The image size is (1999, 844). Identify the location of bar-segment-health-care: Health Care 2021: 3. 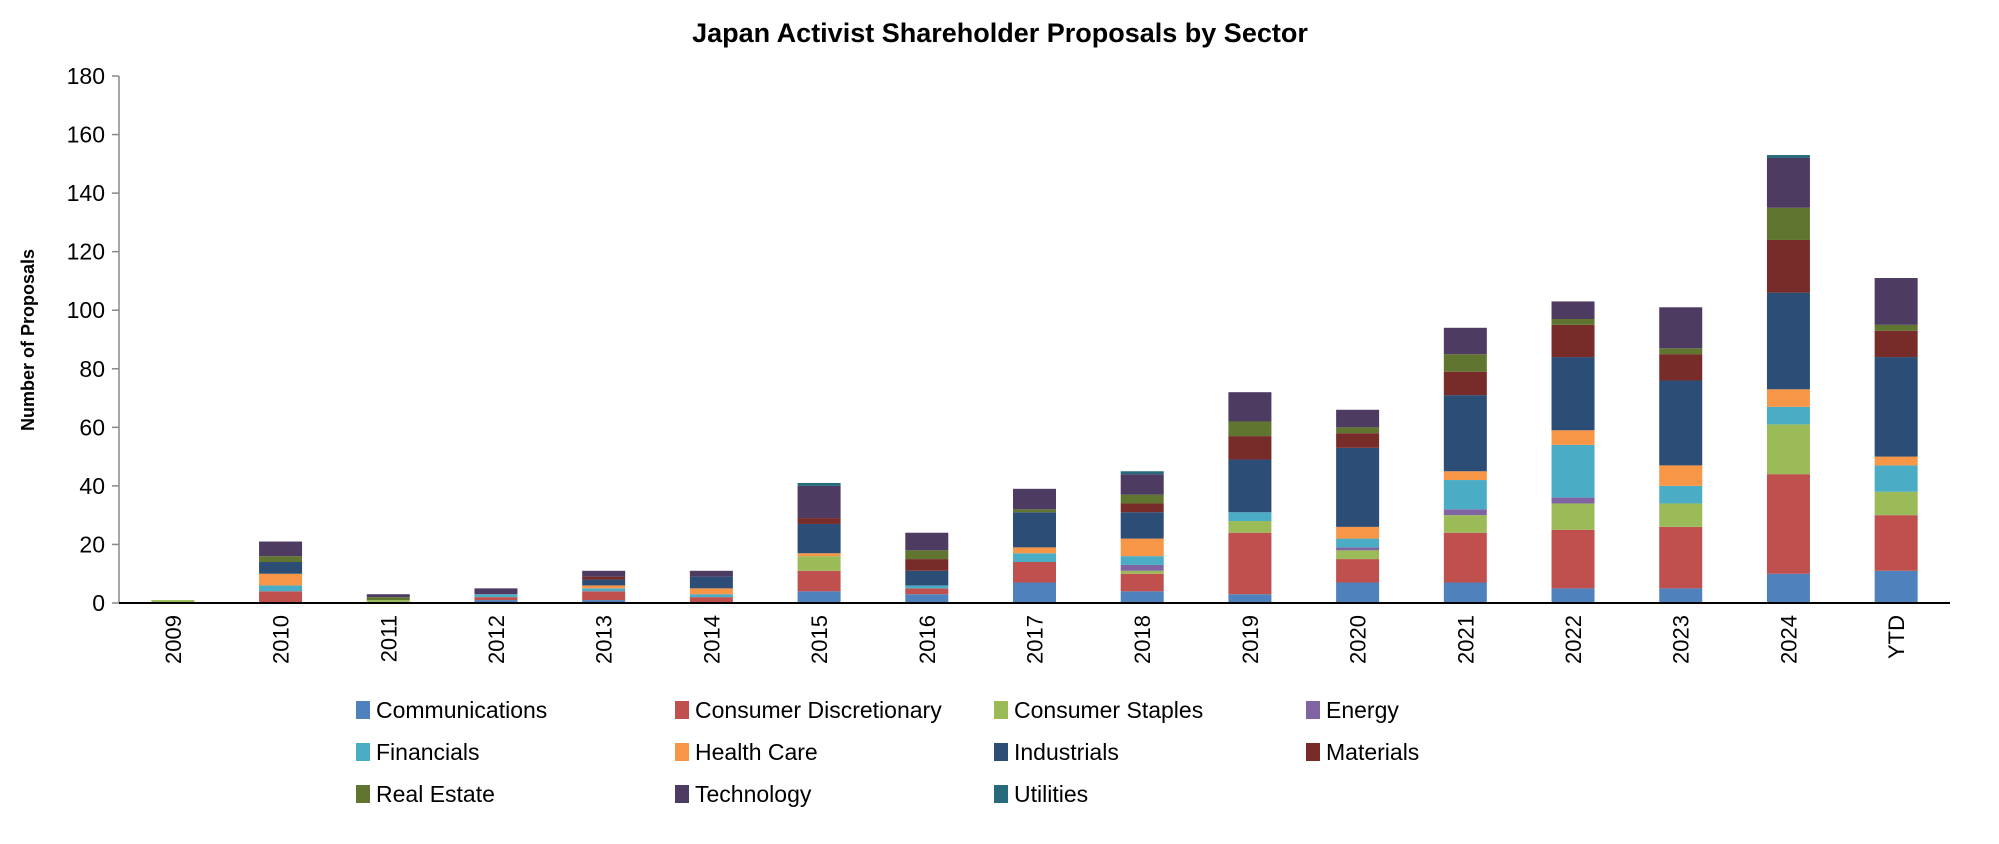
(1465, 476).